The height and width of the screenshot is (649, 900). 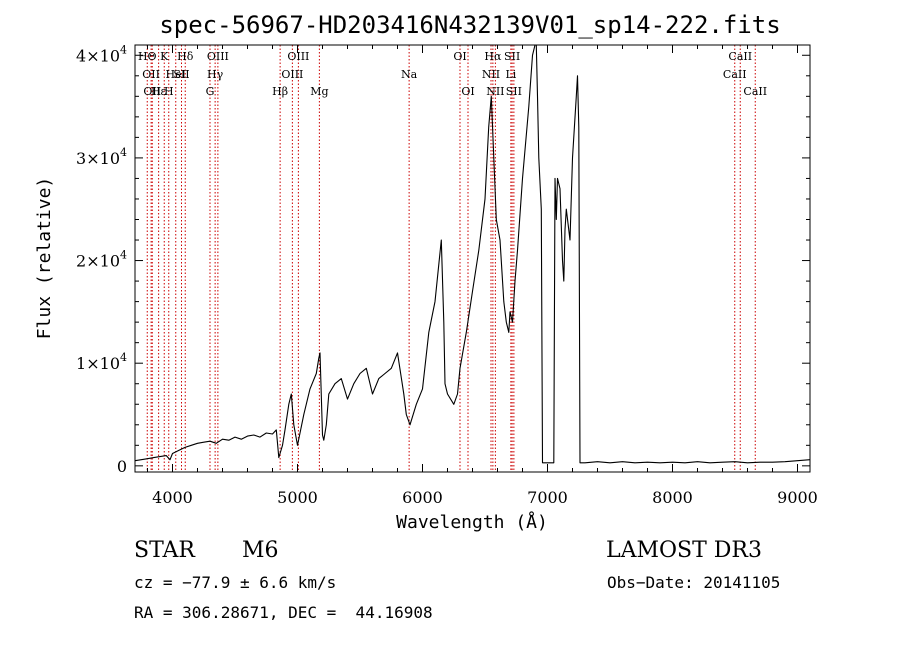 What do you see at coordinates (260, 550) in the screenshot?
I see `object-subclass: M6` at bounding box center [260, 550].